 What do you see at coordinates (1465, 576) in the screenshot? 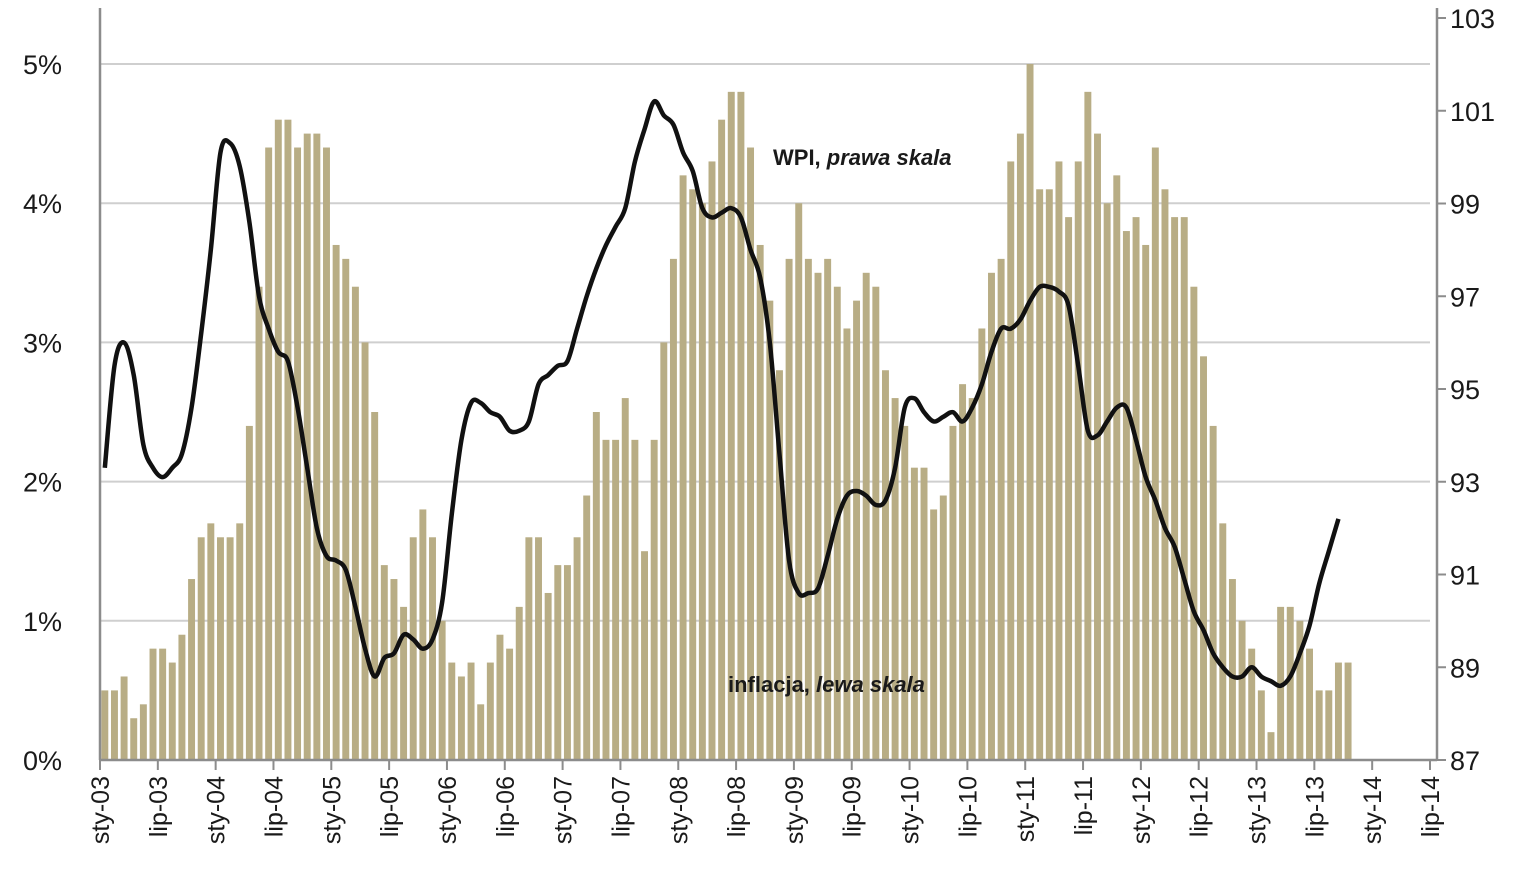
I see `y-right-tick-label: 91` at bounding box center [1465, 576].